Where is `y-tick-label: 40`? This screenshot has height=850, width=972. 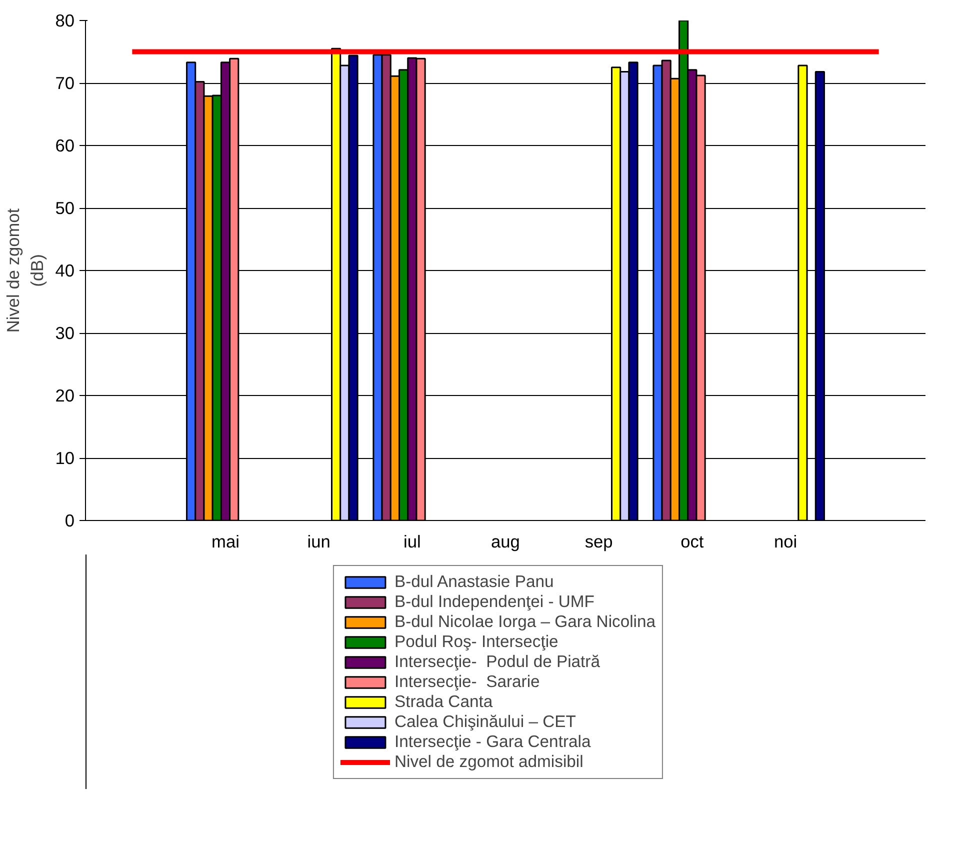 y-tick-label: 40 is located at coordinates (65, 270).